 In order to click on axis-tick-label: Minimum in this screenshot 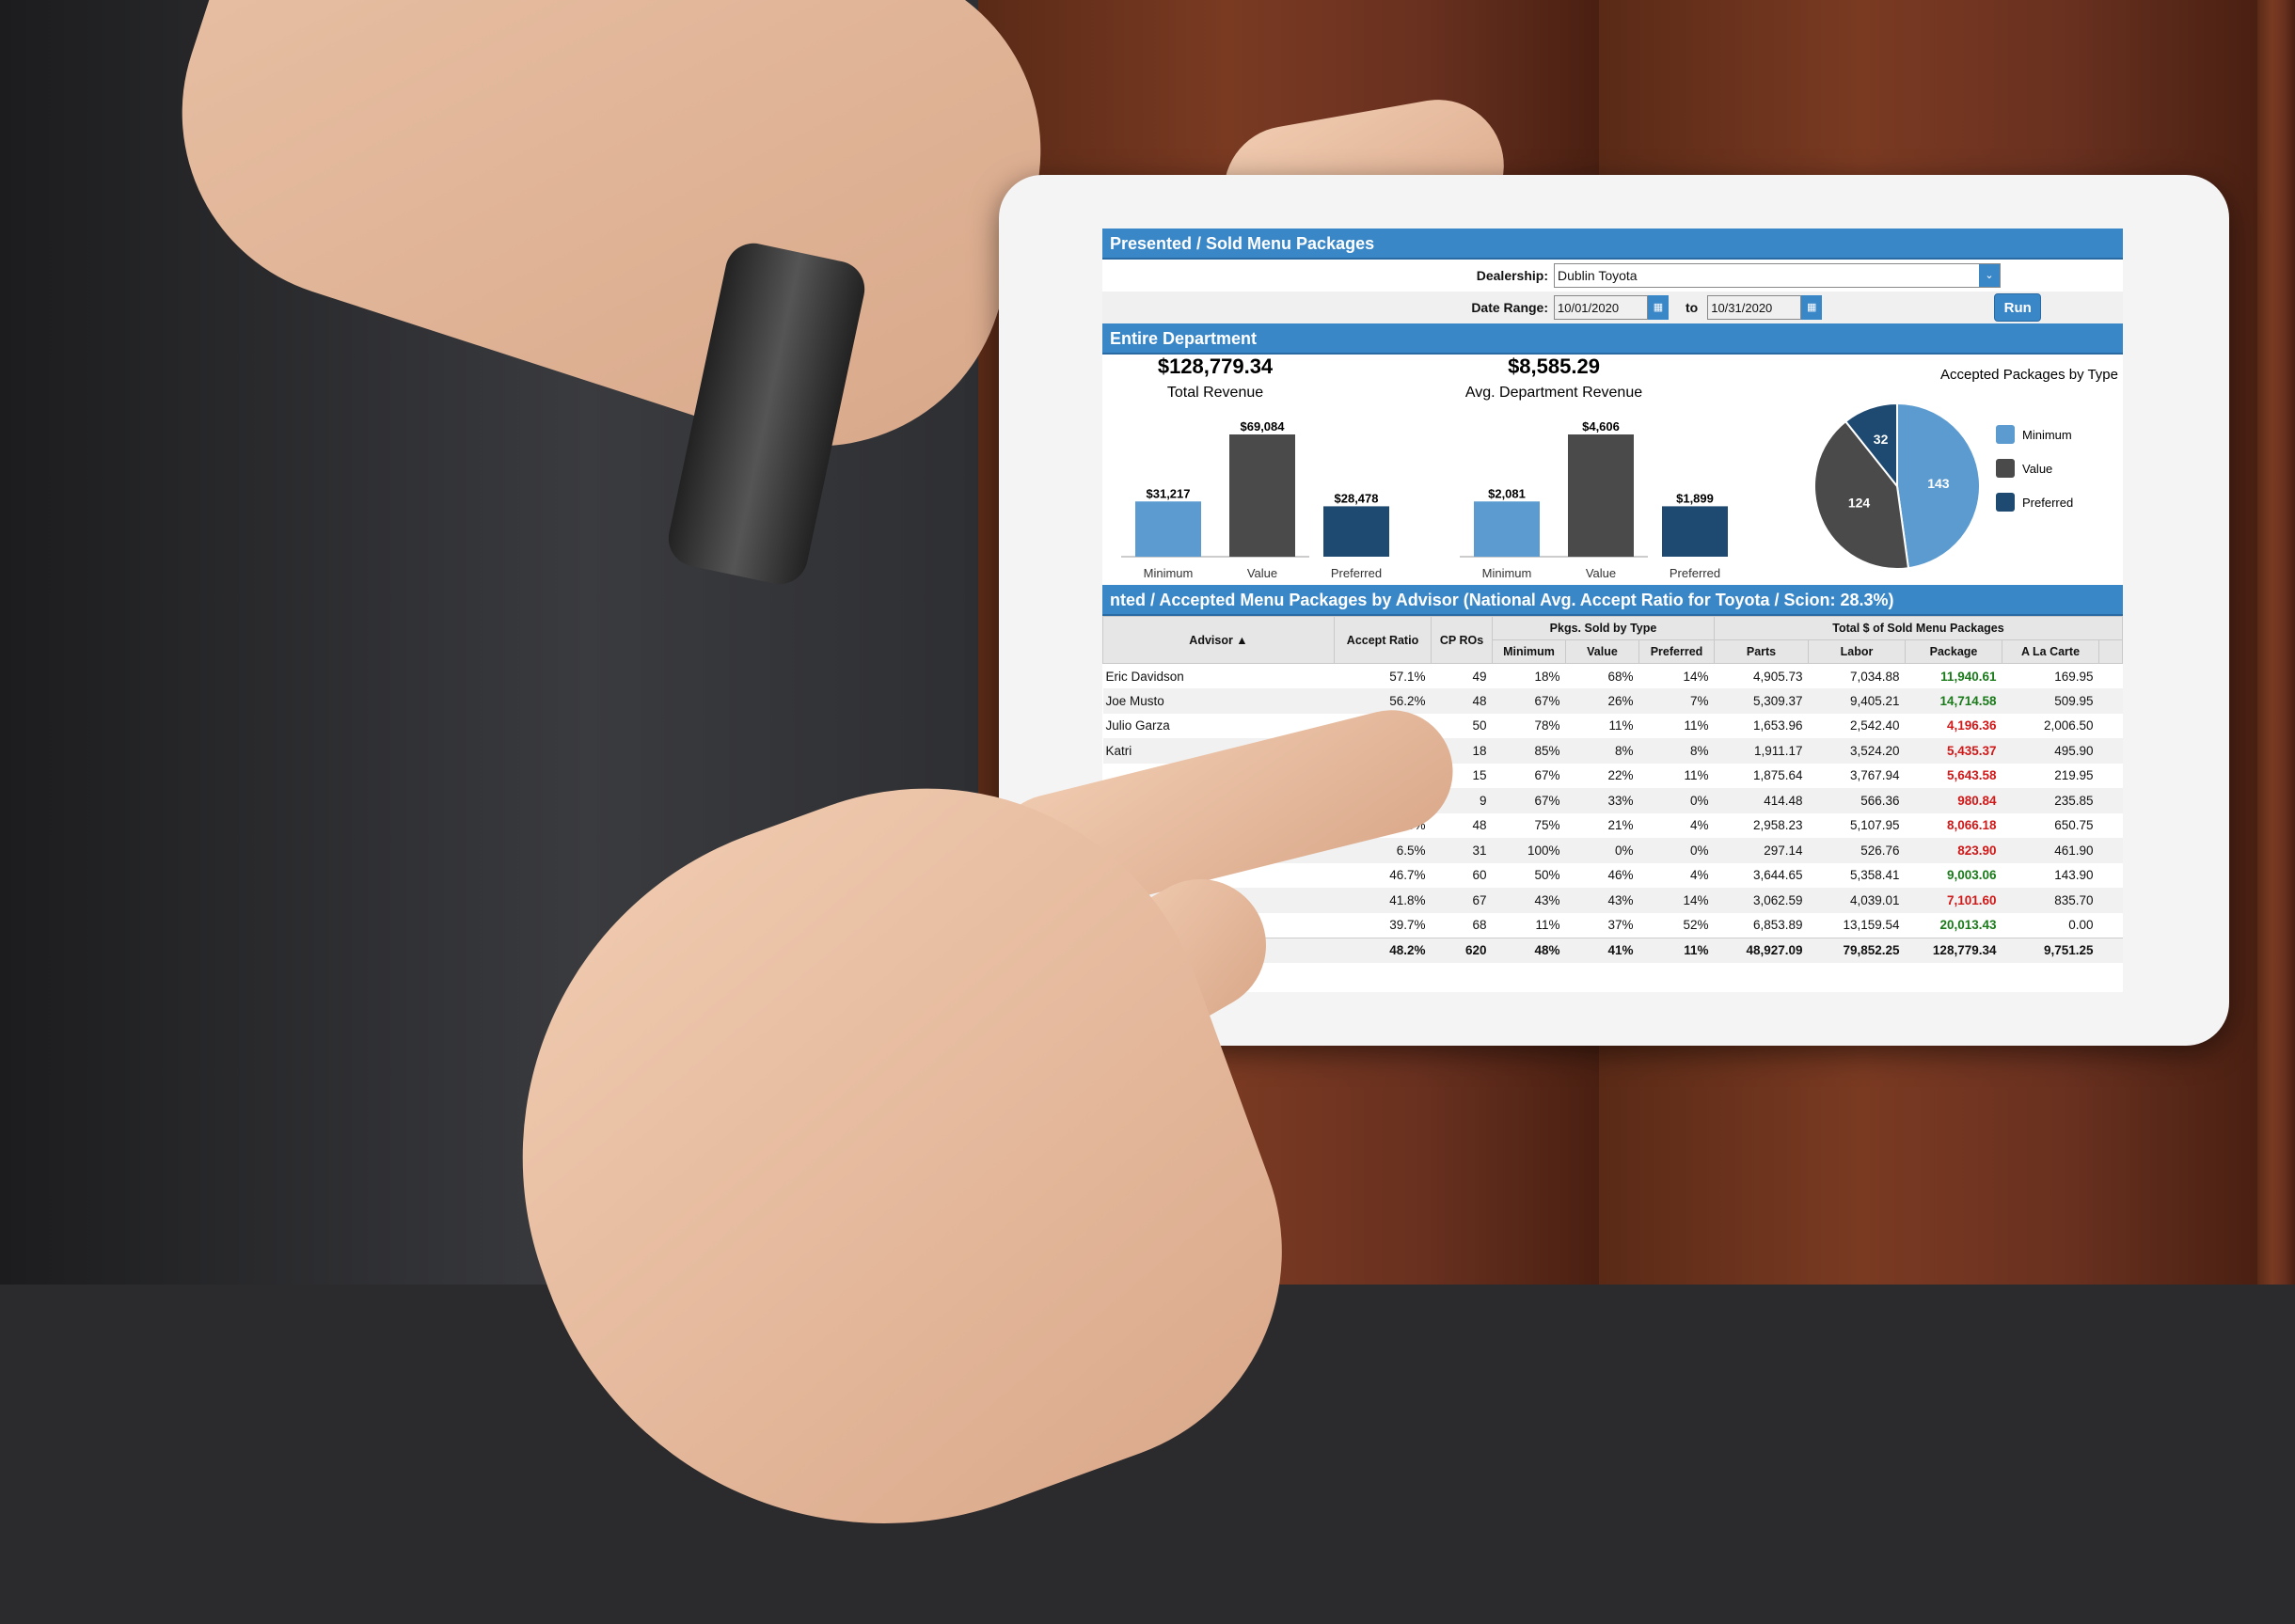, I will do `click(1507, 573)`.